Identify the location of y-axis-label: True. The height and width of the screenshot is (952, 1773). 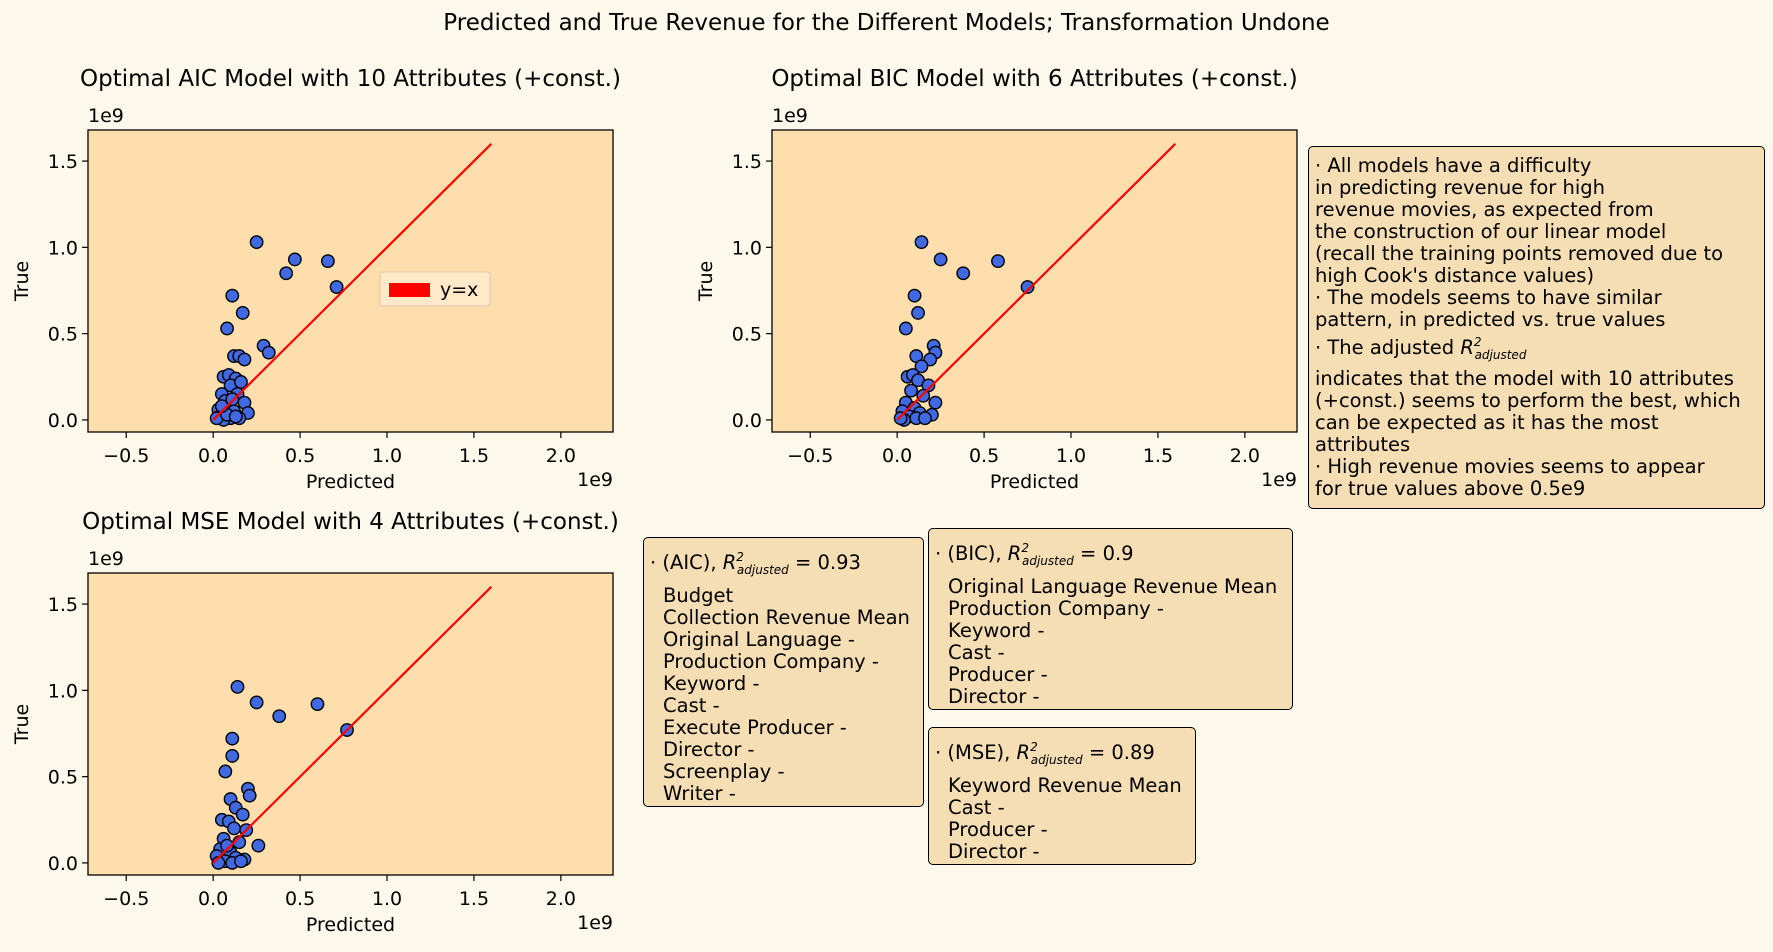
(22, 724).